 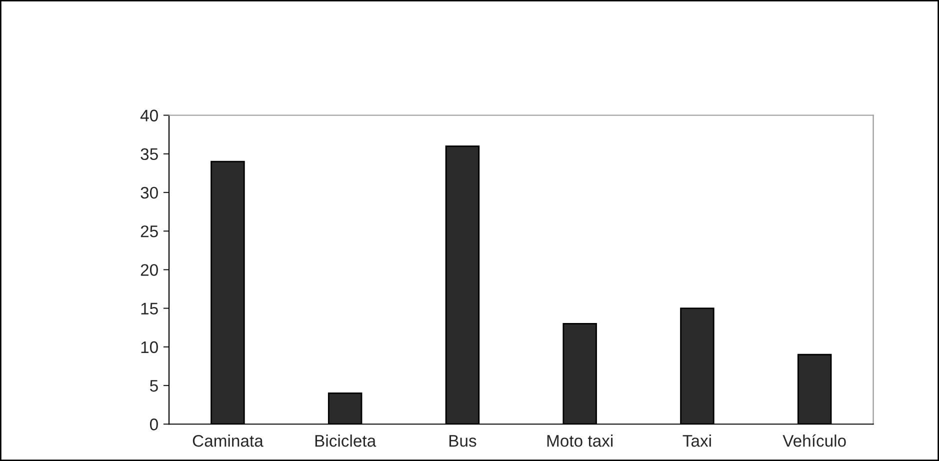 I want to click on x-tick-label: Taxi, so click(x=696, y=440).